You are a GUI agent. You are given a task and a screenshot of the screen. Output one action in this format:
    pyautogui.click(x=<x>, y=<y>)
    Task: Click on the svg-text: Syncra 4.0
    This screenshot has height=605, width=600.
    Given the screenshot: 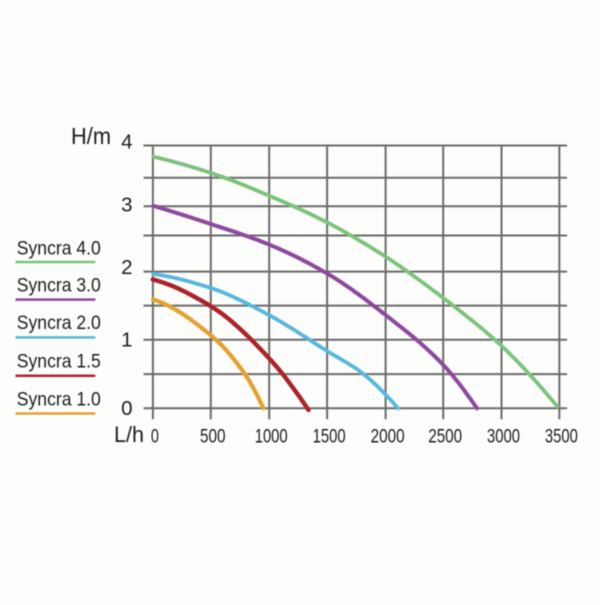 What is the action you would take?
    pyautogui.click(x=59, y=248)
    